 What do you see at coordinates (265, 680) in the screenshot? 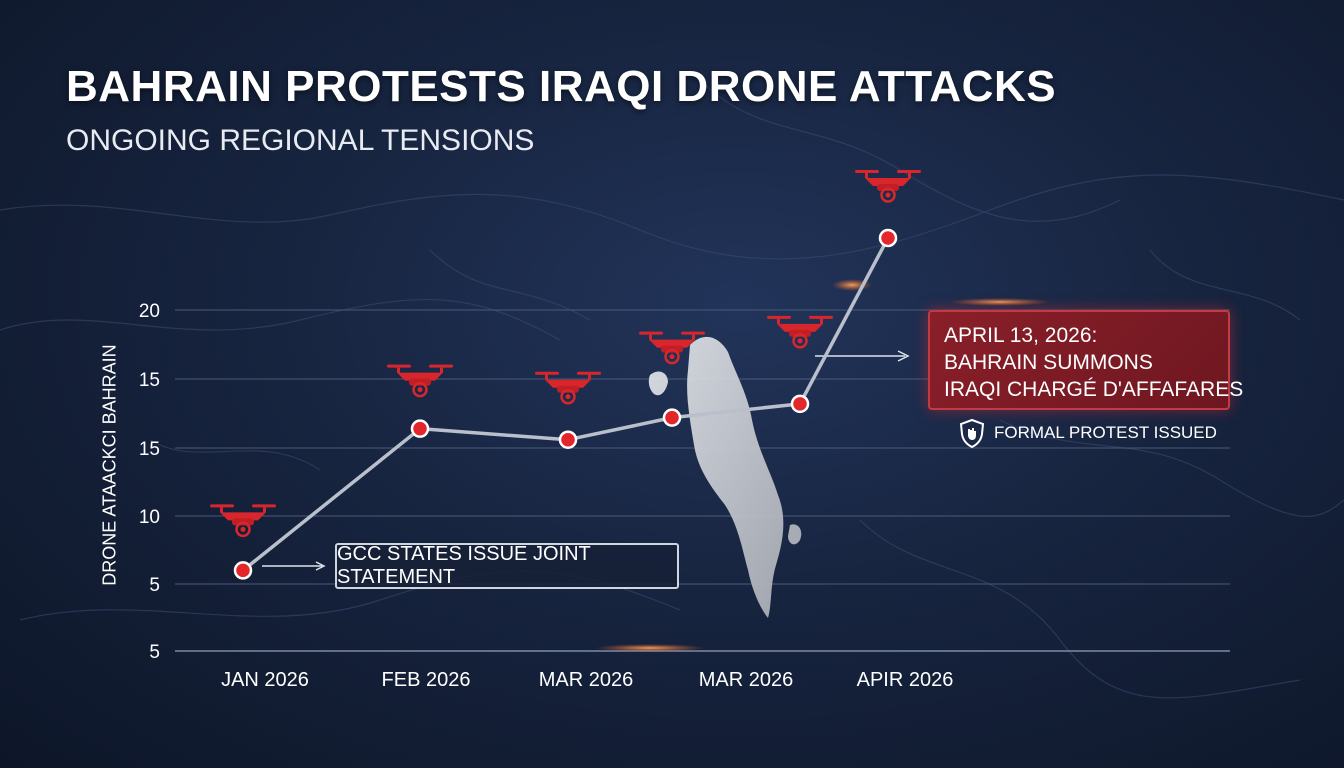
I see `x-tick-label: JAN 2026` at bounding box center [265, 680].